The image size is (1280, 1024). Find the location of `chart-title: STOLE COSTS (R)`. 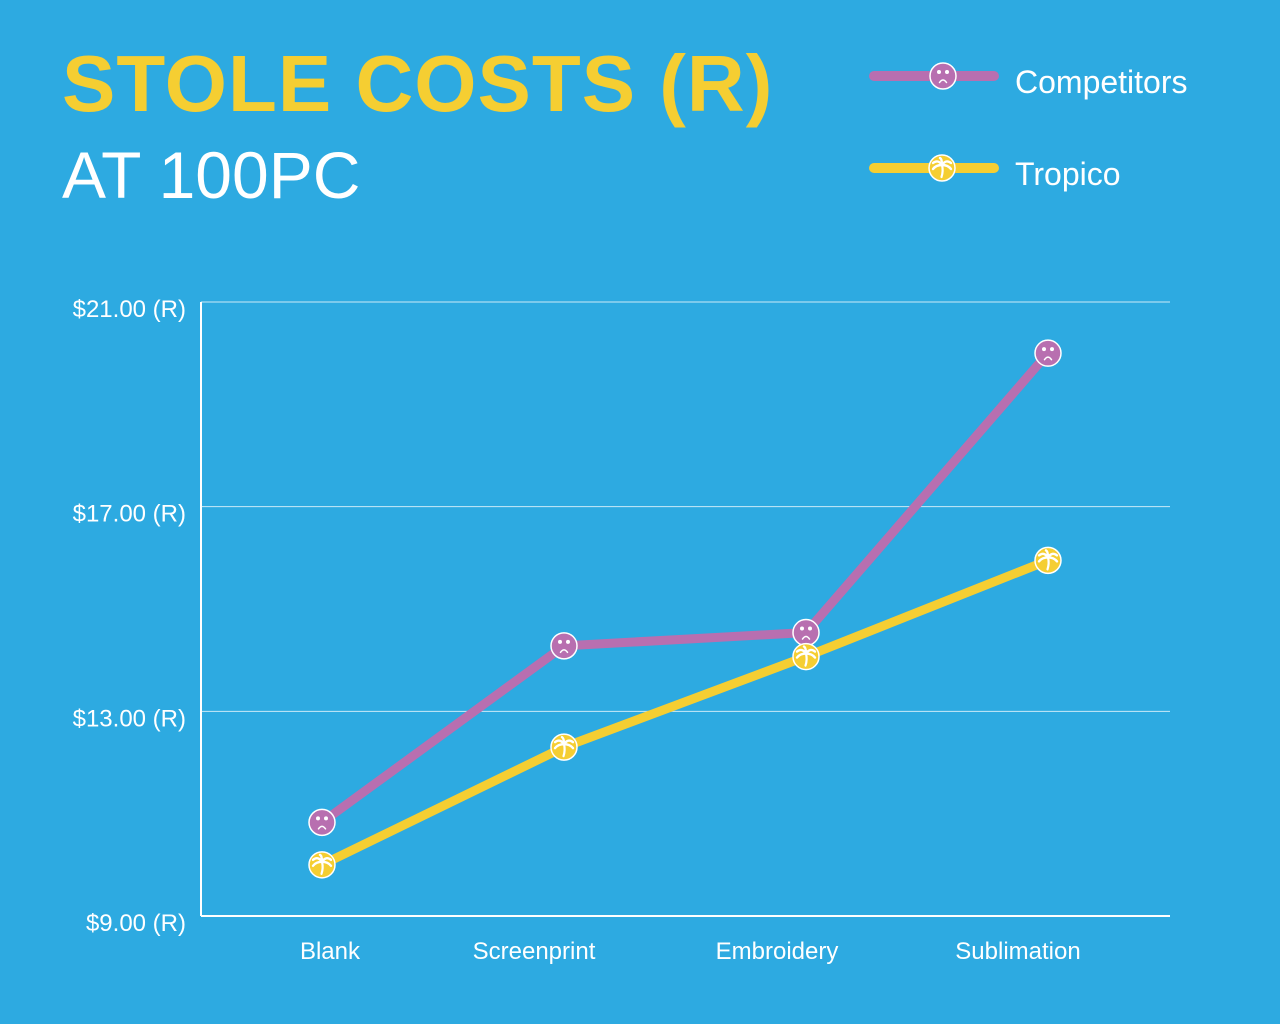

chart-title: STOLE COSTS (R) is located at coordinates (418, 83).